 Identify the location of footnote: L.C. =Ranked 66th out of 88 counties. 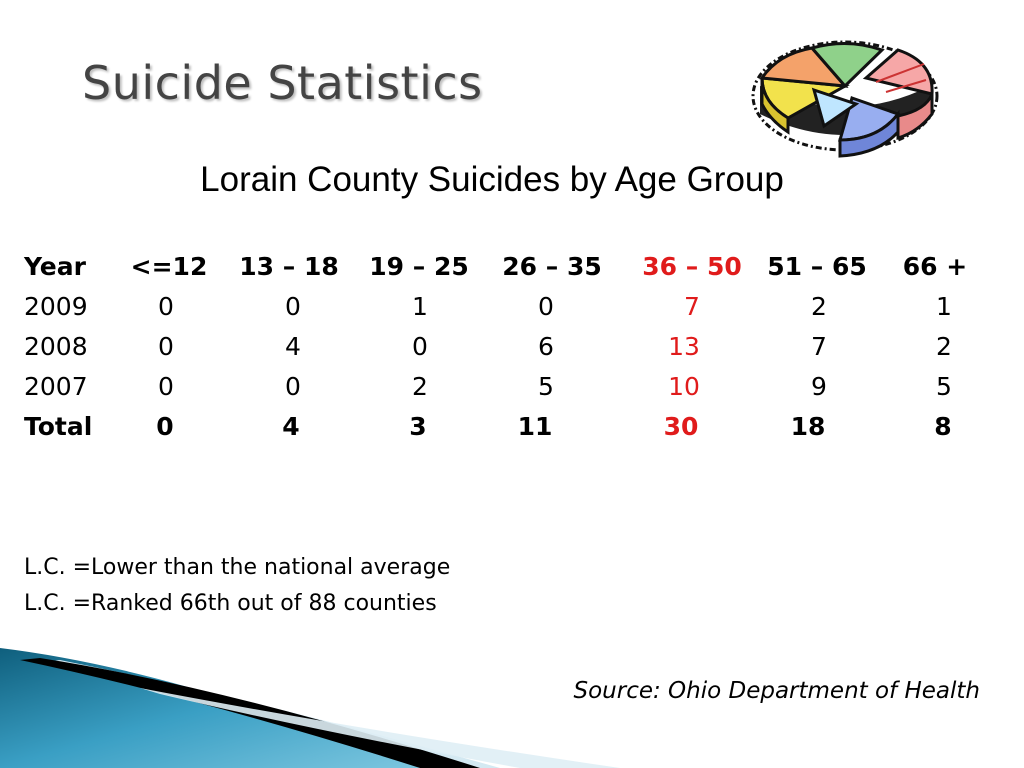
(230, 603).